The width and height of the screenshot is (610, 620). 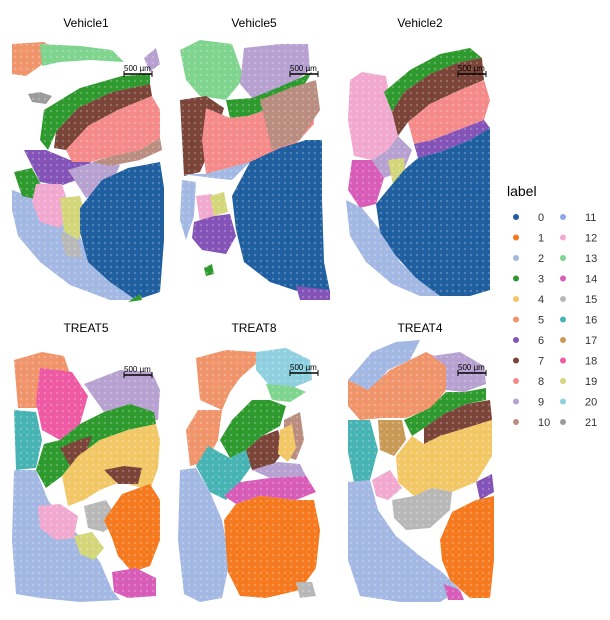 I want to click on legend-item: 21, so click(x=578, y=423).